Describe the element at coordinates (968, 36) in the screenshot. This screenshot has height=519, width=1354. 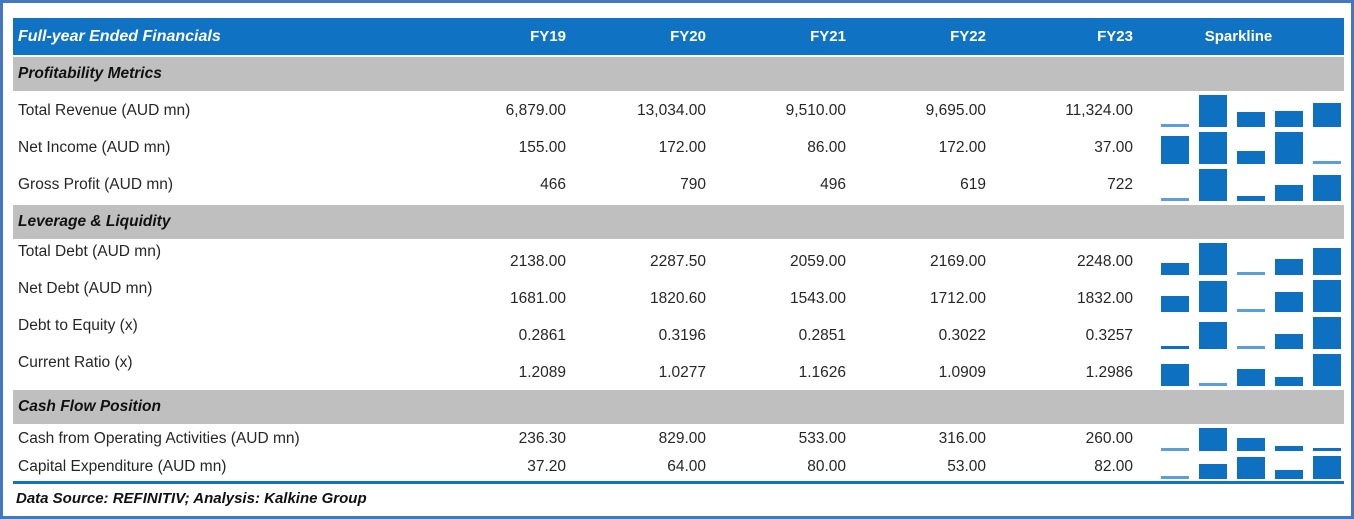
I see `column-header-fy22: FY22` at that location.